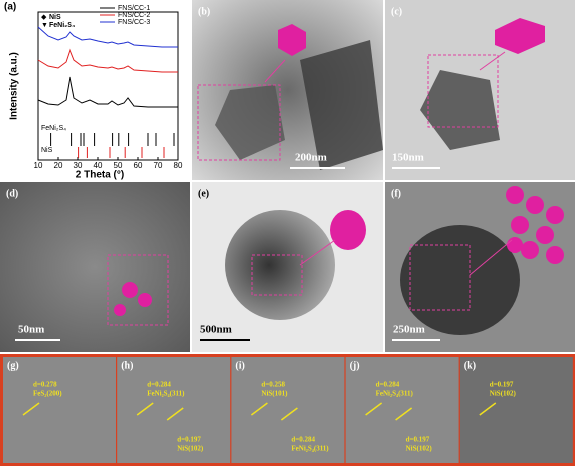  Describe the element at coordinates (204, 11) in the screenshot. I see `panel-label: (b)` at that location.